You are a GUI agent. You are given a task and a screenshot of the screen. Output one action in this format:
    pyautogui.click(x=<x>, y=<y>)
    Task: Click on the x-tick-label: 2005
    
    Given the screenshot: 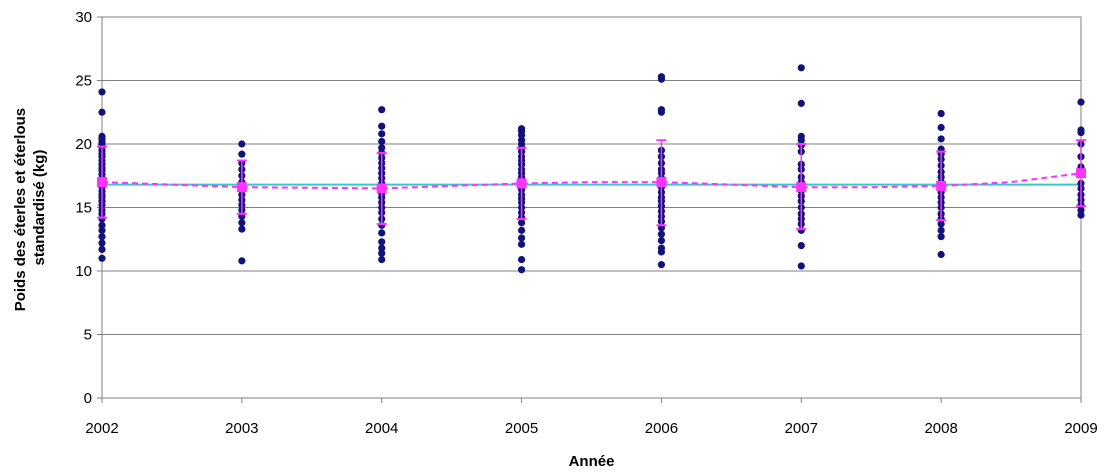 What is the action you would take?
    pyautogui.click(x=521, y=428)
    